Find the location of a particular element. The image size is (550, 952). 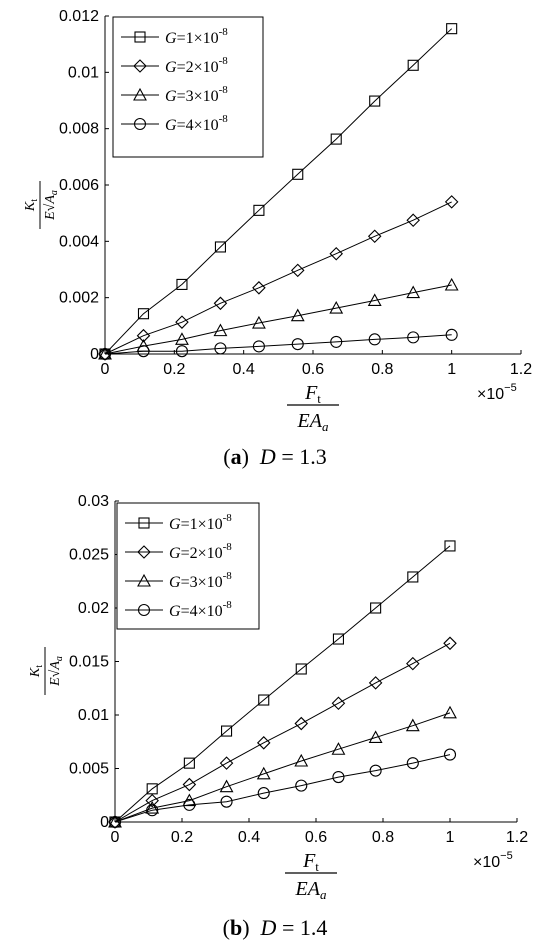

chart-a-y-tick-label: 0.008 is located at coordinates (79, 129).